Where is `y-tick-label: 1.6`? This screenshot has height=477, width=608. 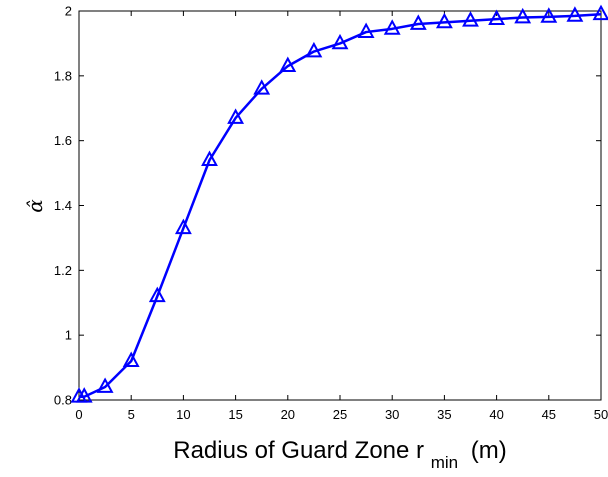 y-tick-label: 1.6 is located at coordinates (63, 140).